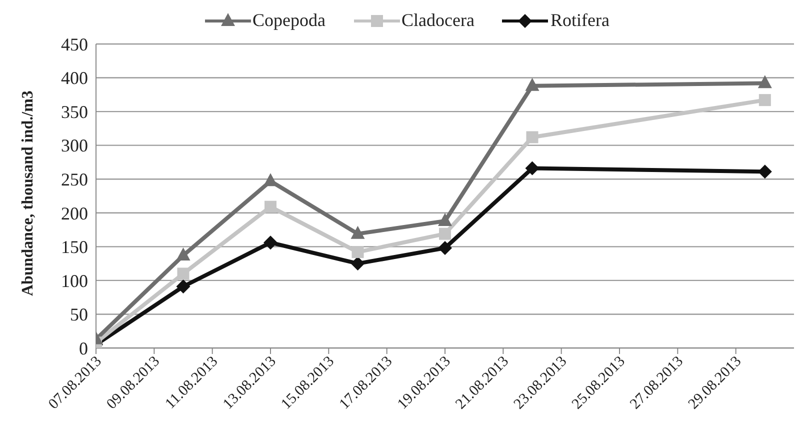 The image size is (800, 447). Describe the element at coordinates (74, 78) in the screenshot. I see `y-tick-label: 400` at that location.